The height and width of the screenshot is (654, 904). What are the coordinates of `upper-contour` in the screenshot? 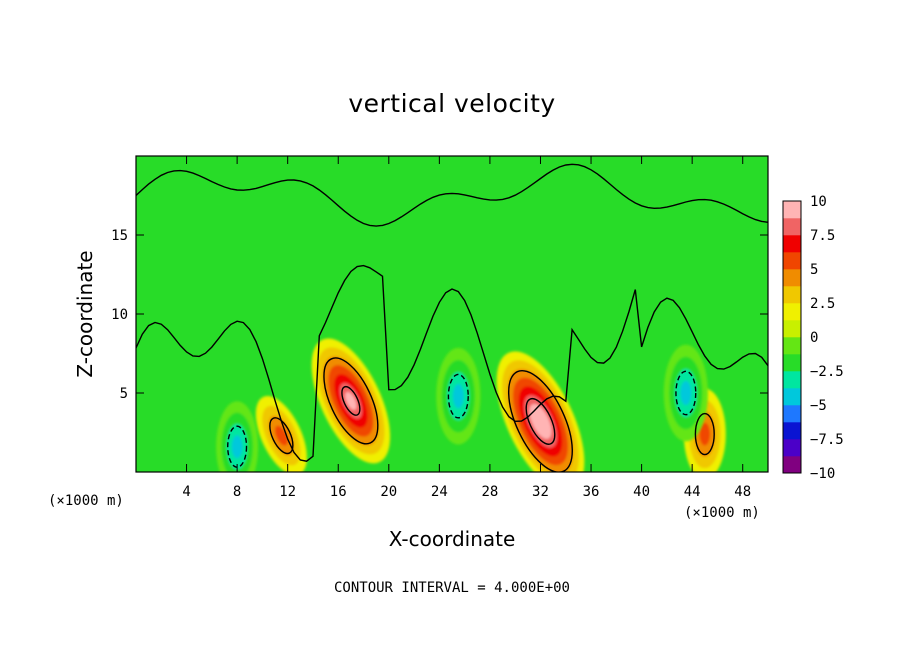 It's located at (452, 195).